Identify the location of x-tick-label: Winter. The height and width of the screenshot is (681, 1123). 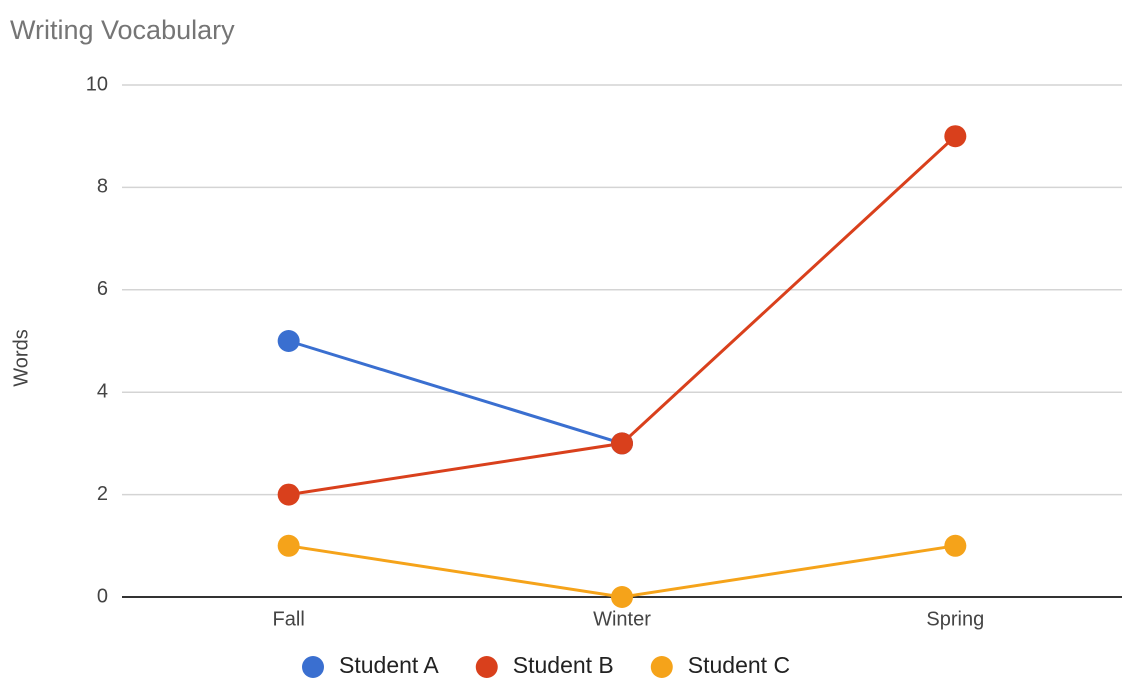
(622, 619).